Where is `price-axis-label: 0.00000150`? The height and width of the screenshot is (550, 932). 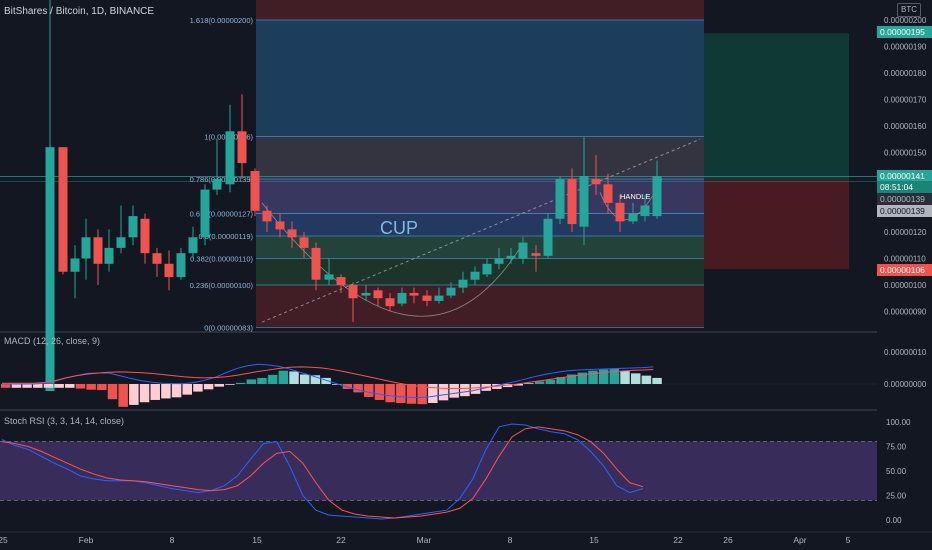
price-axis-label: 0.00000150 is located at coordinates (905, 153).